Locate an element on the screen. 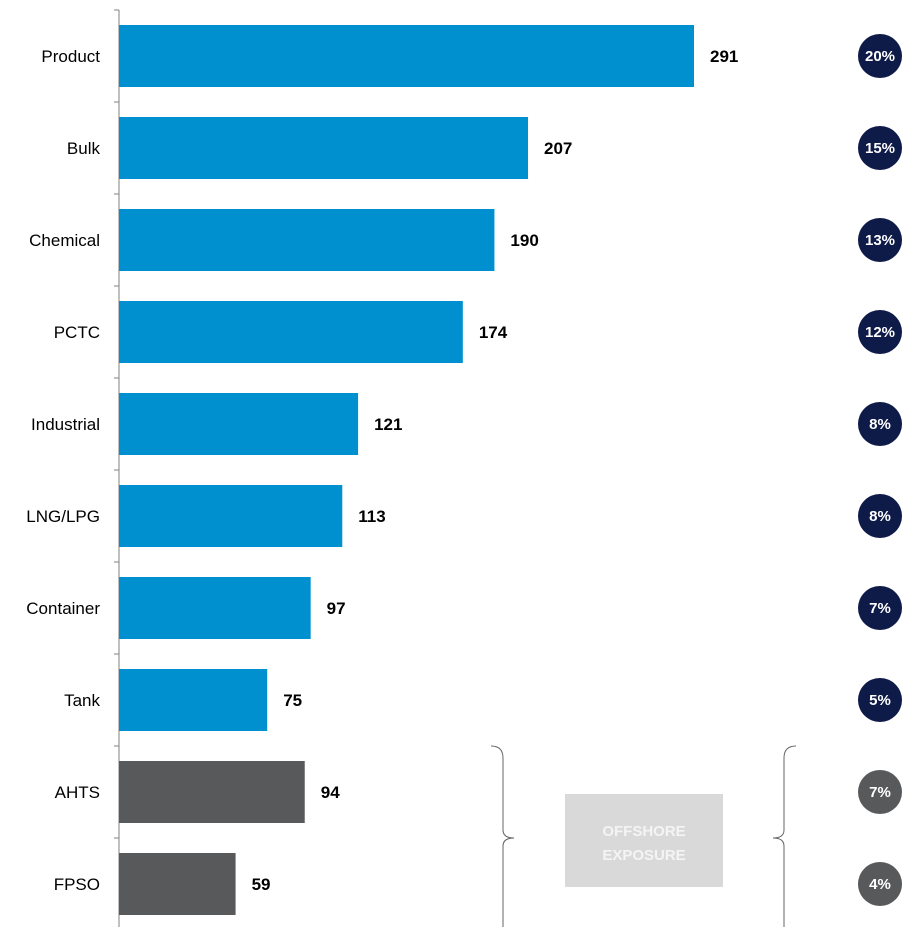 This screenshot has height=927, width=905. share-label: 20% is located at coordinates (880, 56).